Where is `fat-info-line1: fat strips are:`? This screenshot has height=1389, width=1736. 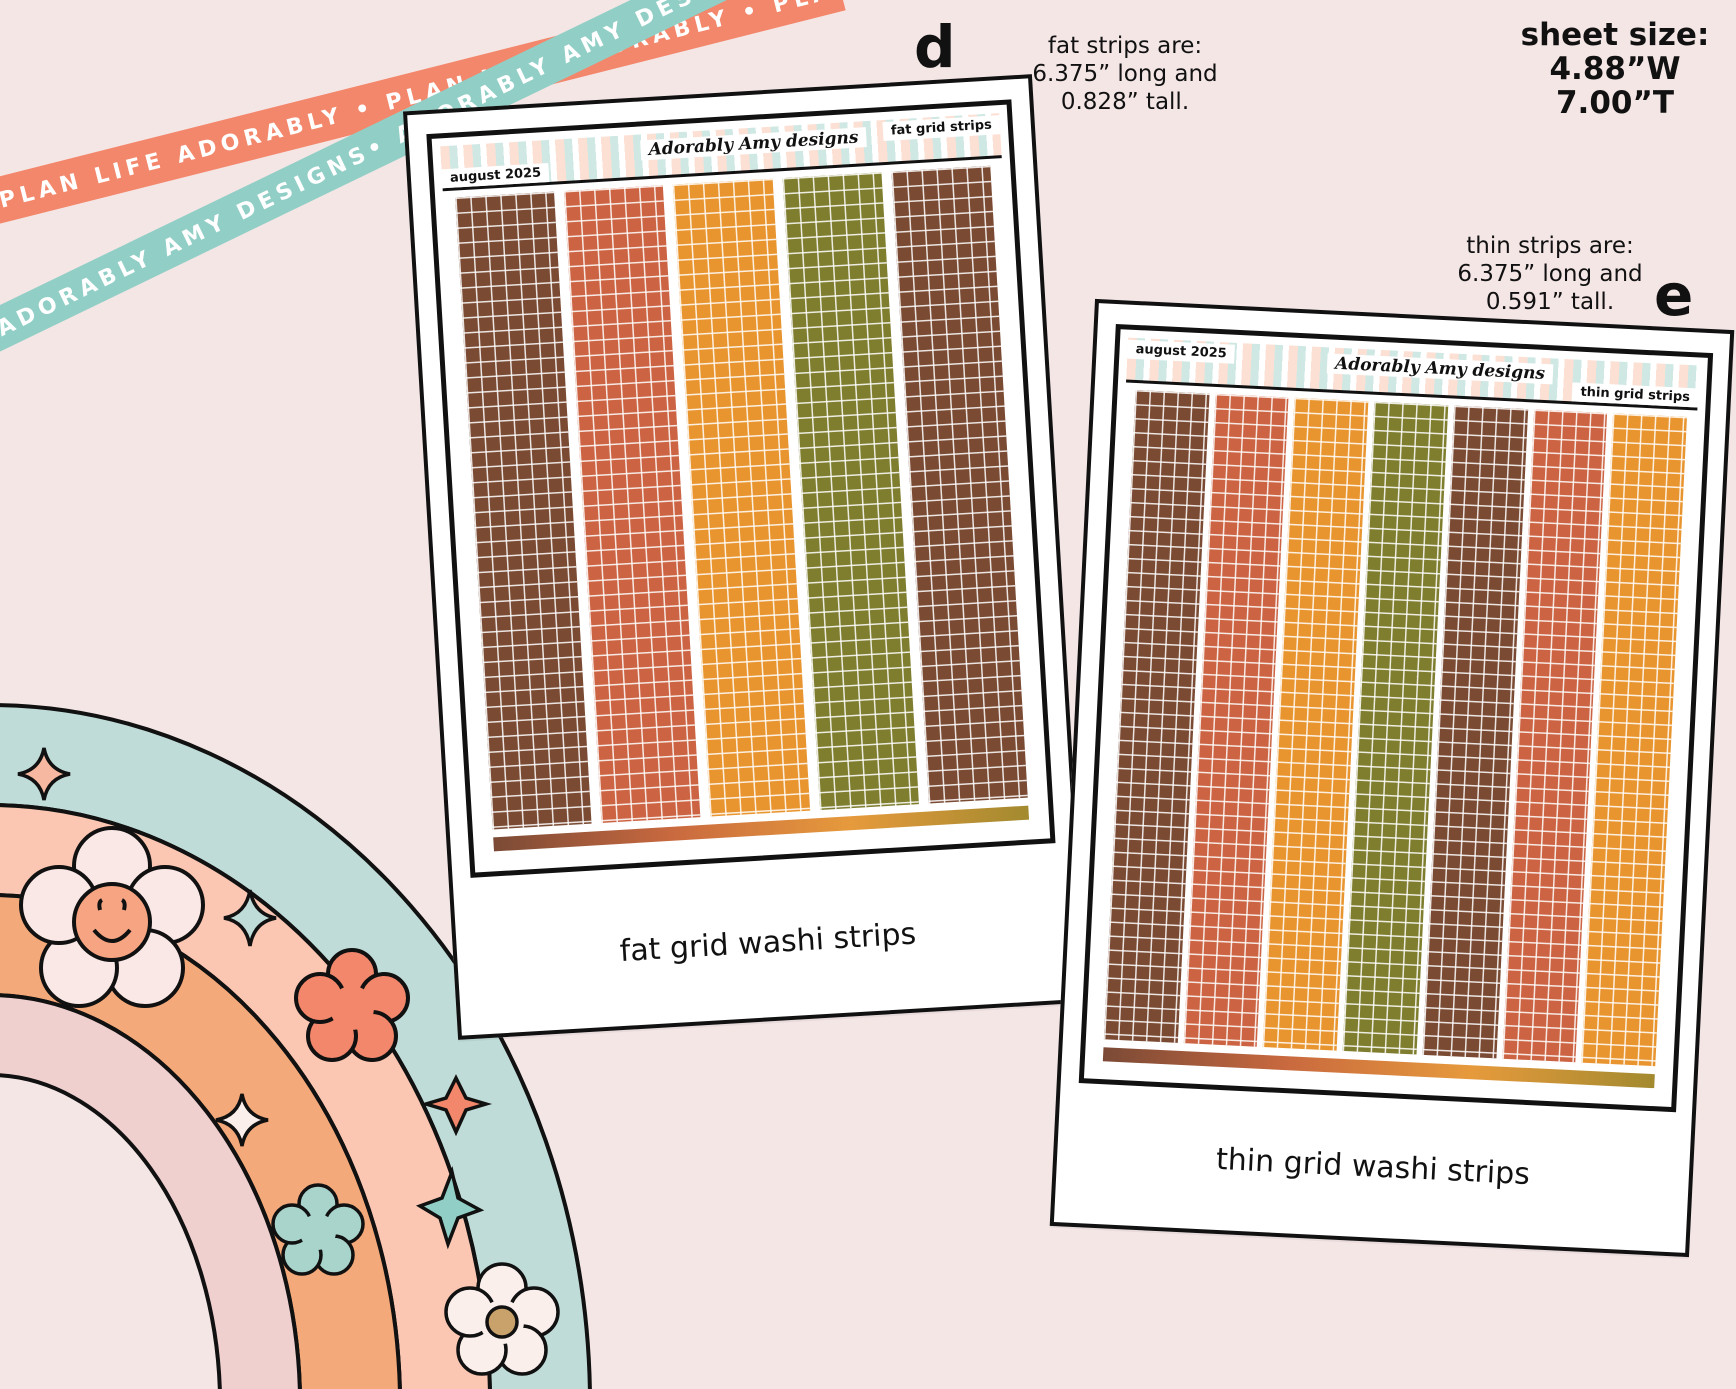
fat-info-line1: fat strips are: is located at coordinates (1125, 46).